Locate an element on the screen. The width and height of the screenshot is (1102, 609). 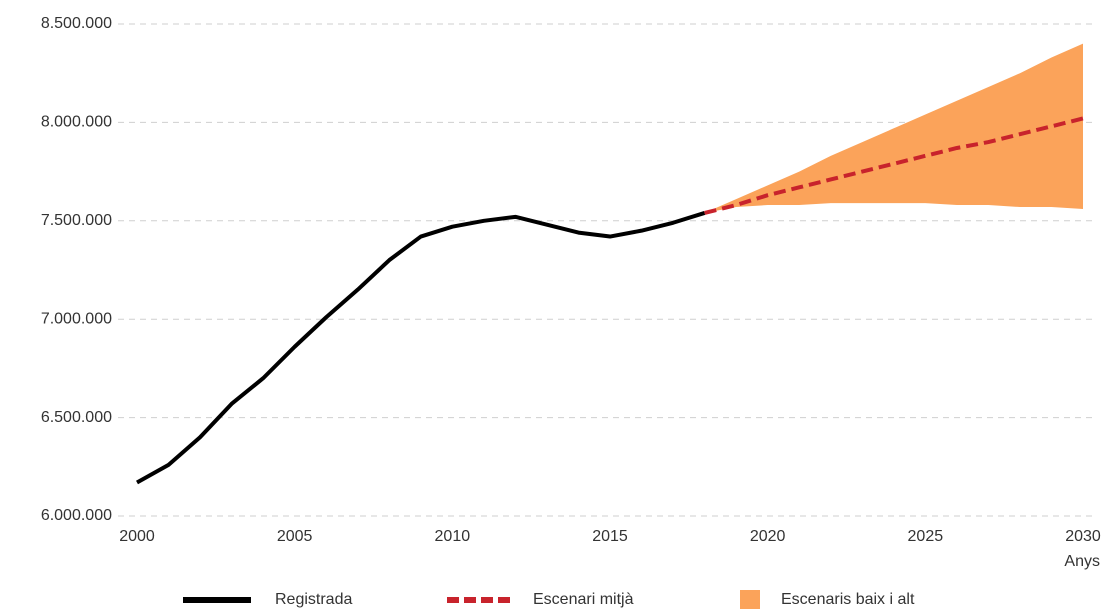
legend-label: Registrada is located at coordinates (313, 599).